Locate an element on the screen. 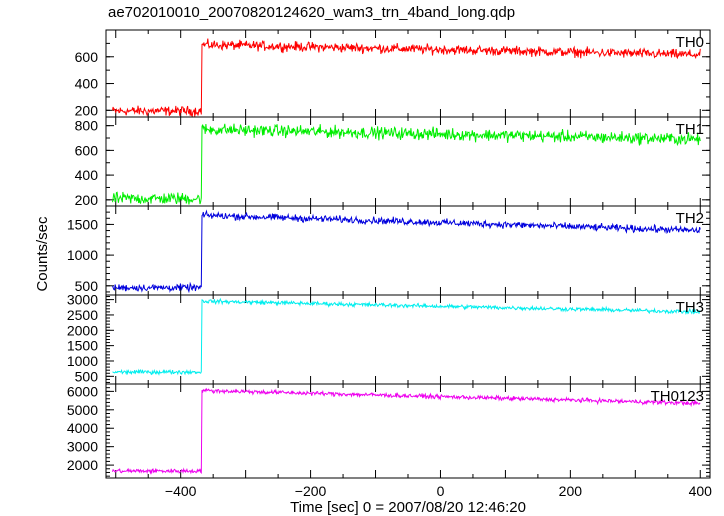 The image size is (724, 516). series-line-th2 is located at coordinates (406, 251).